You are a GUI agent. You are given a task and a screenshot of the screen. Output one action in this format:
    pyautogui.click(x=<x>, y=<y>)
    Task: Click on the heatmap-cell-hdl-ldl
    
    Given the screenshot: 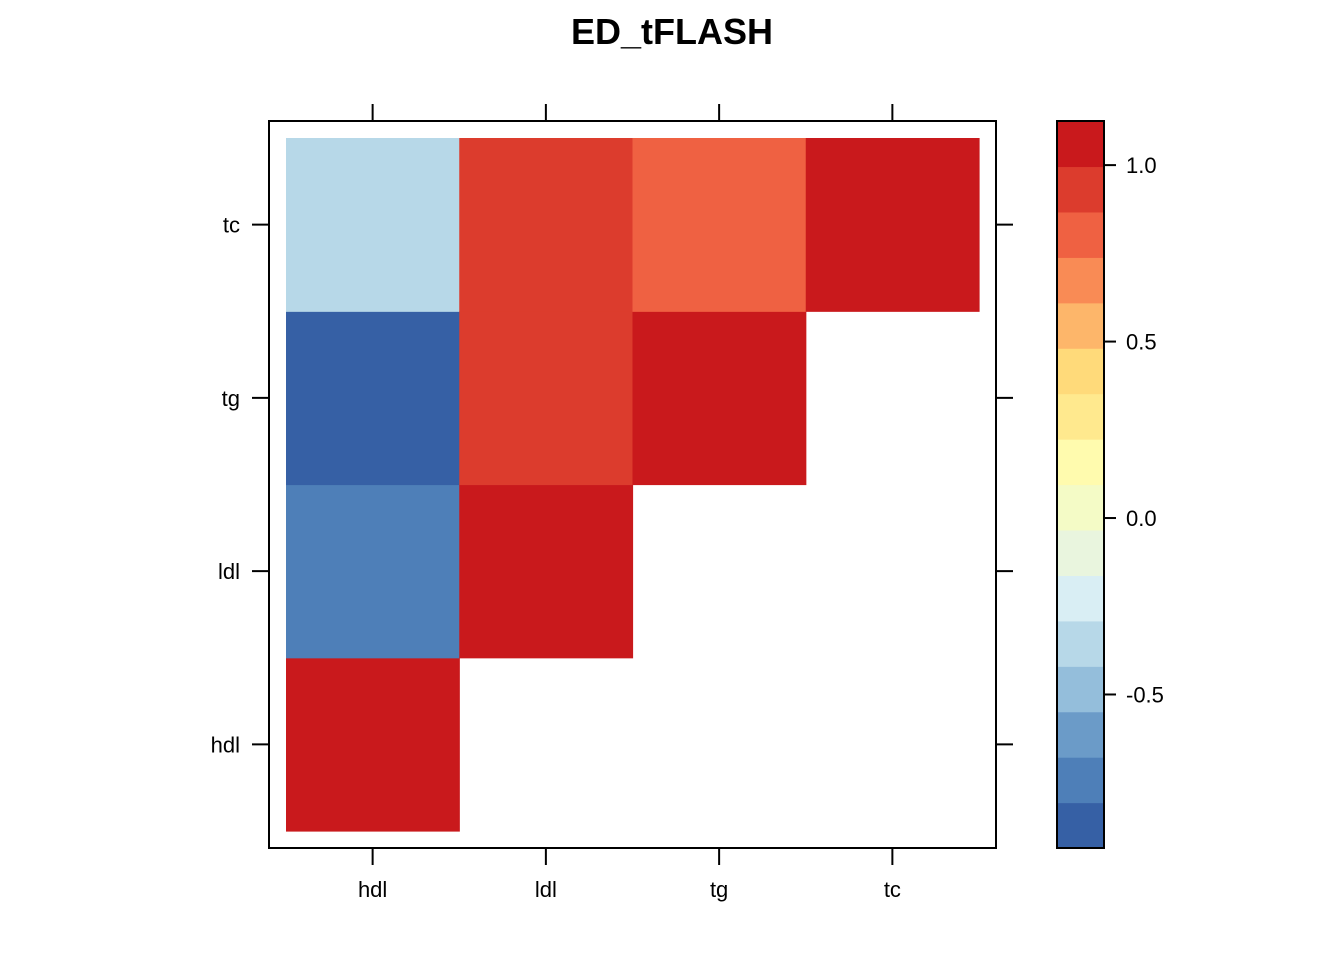 What is the action you would take?
    pyautogui.click(x=373, y=571)
    